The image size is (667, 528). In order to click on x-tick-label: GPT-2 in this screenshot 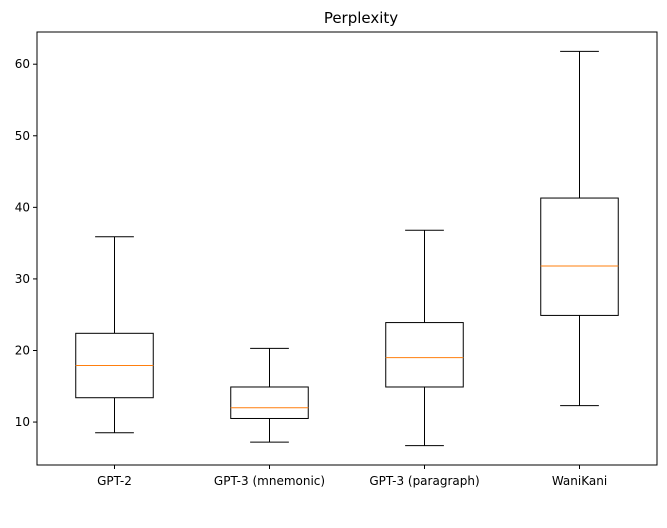, I will do `click(114, 481)`.